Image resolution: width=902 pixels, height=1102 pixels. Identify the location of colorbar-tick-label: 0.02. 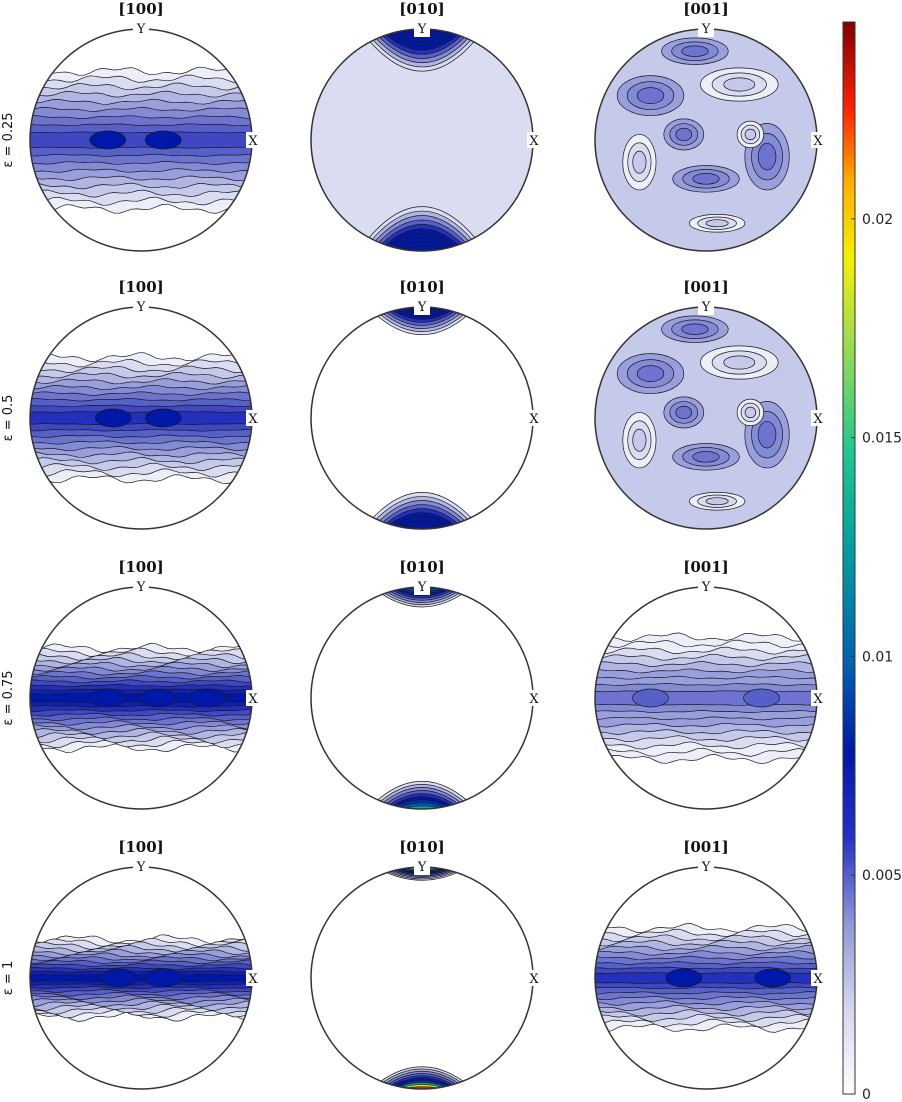
(877, 220).